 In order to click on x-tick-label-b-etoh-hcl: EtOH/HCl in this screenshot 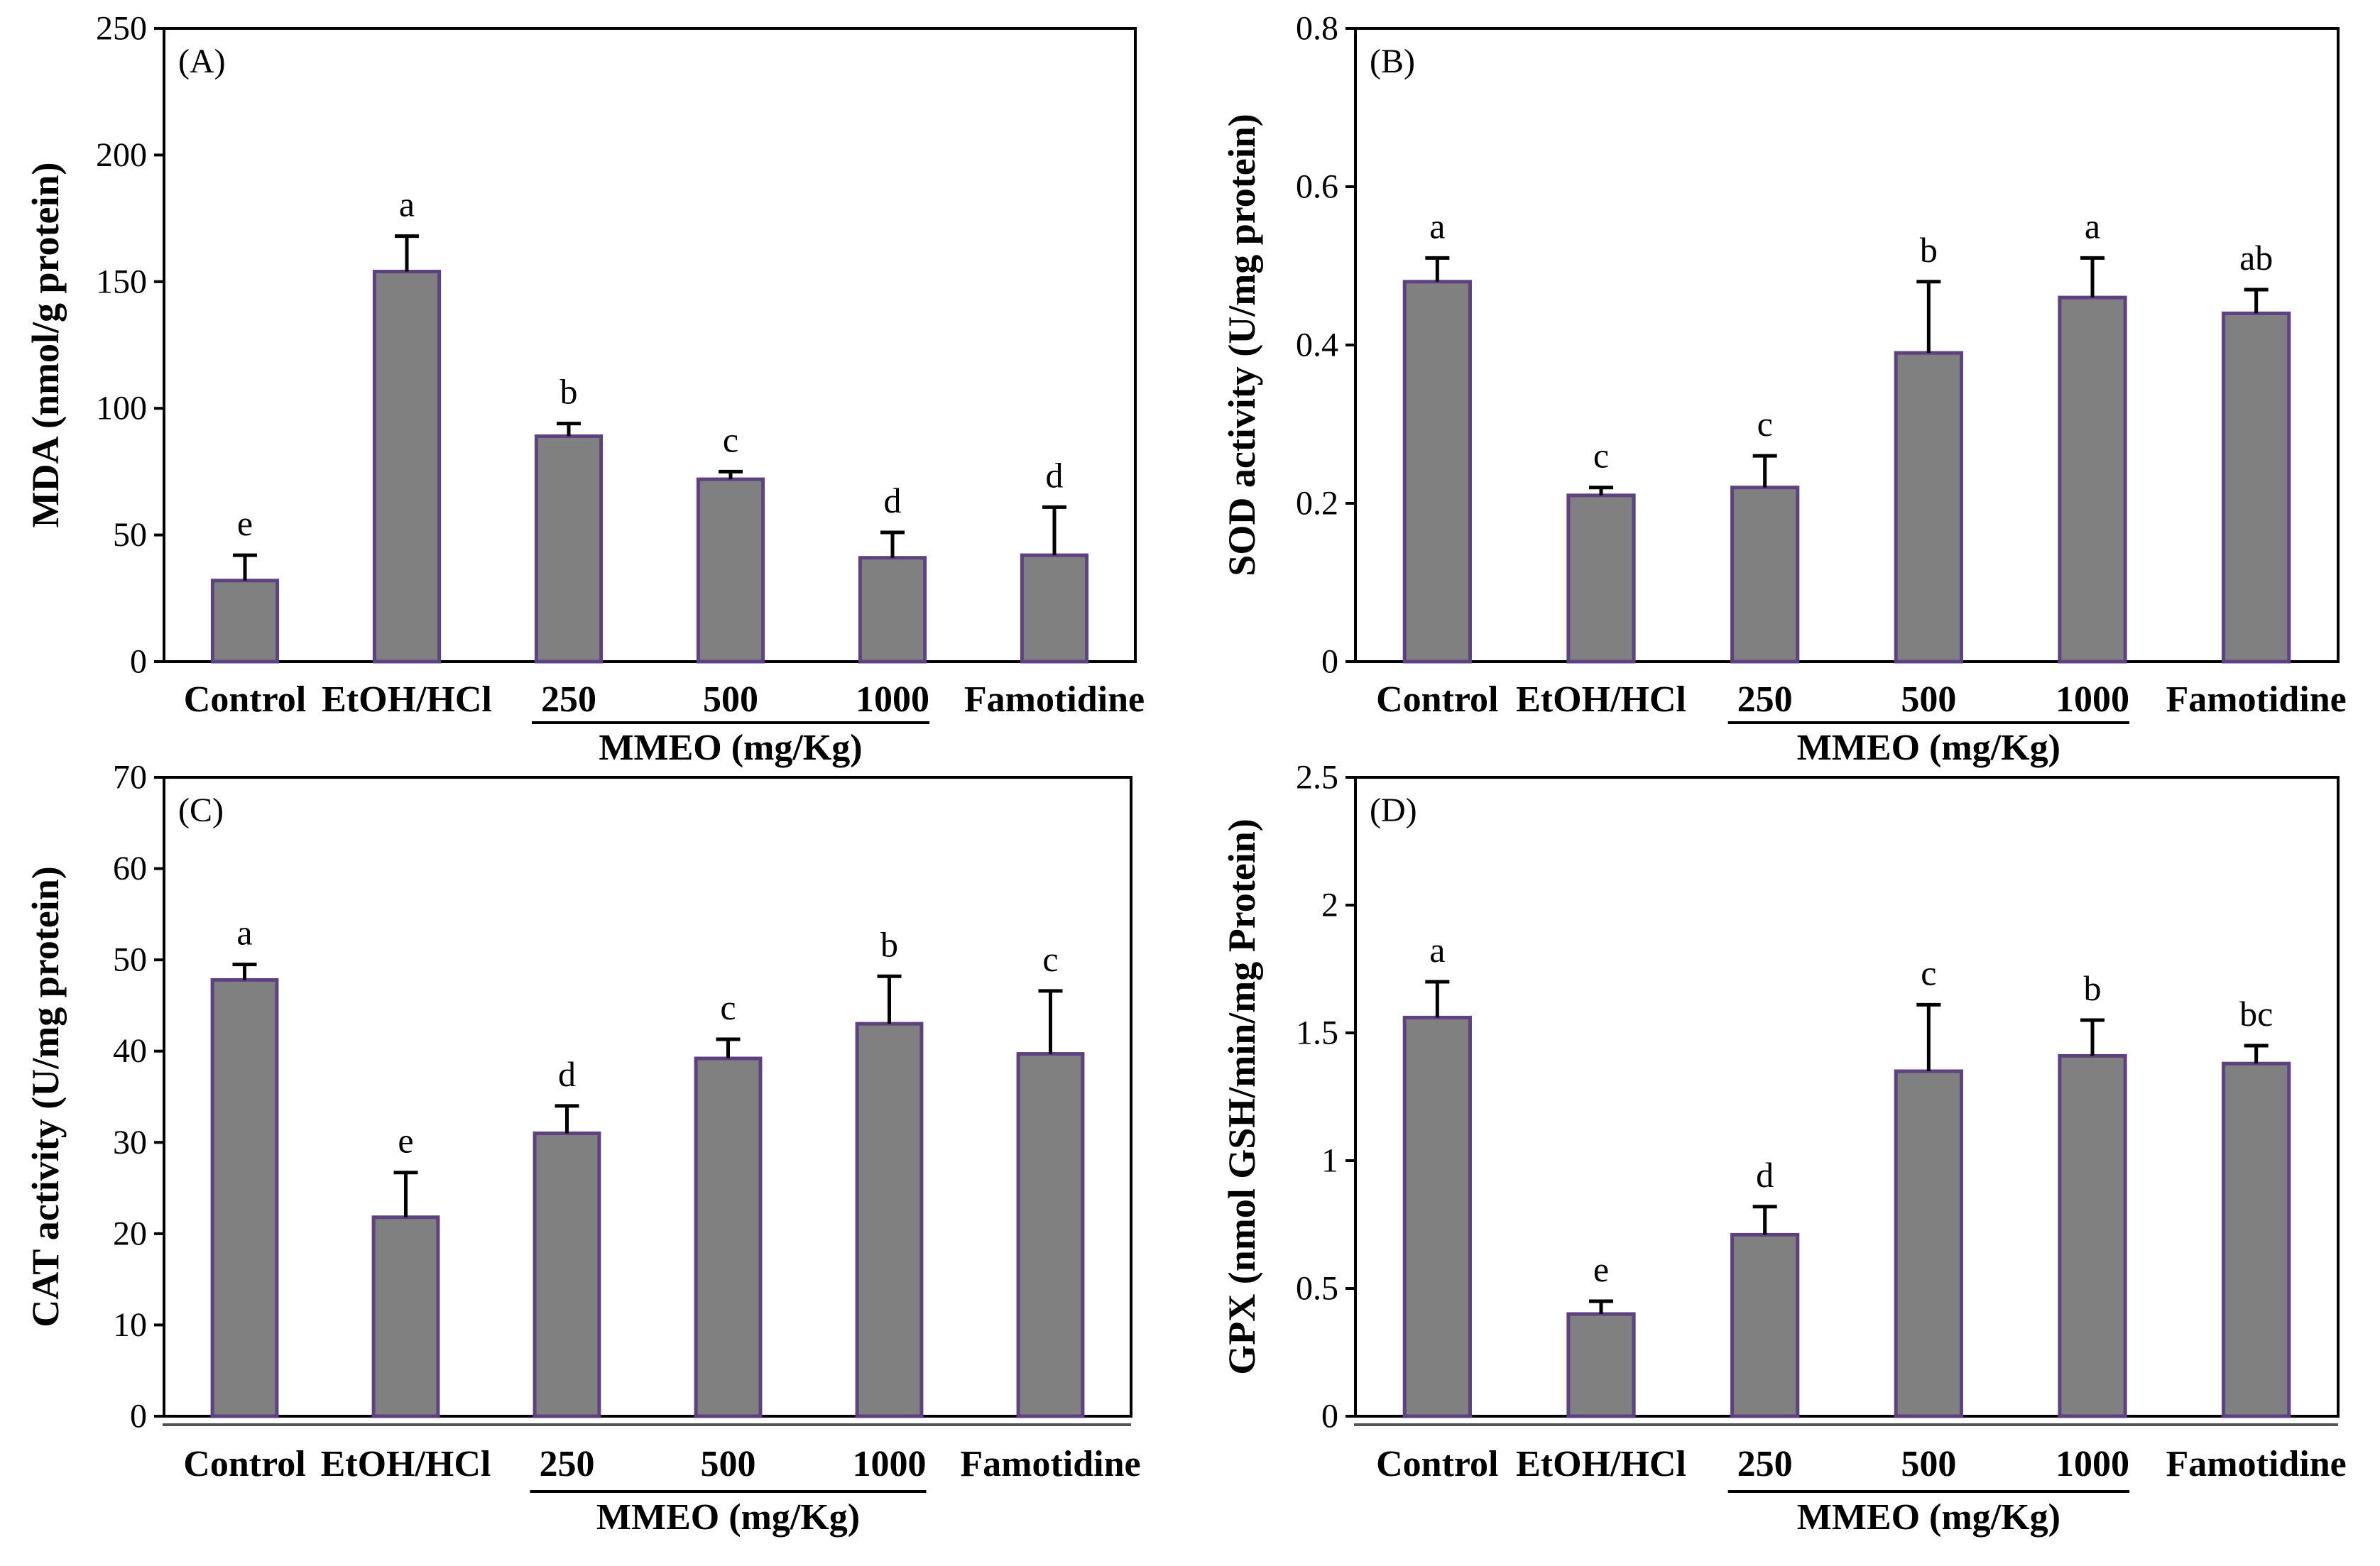, I will do `click(1601, 699)`.